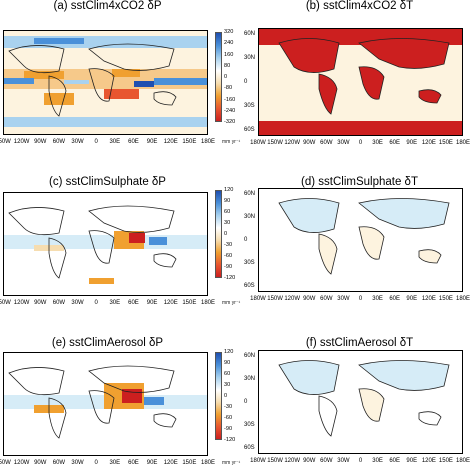 The width and height of the screenshot is (474, 474). Describe the element at coordinates (228, 418) in the screenshot. I see `colorbar-tick-label: -60` at that location.